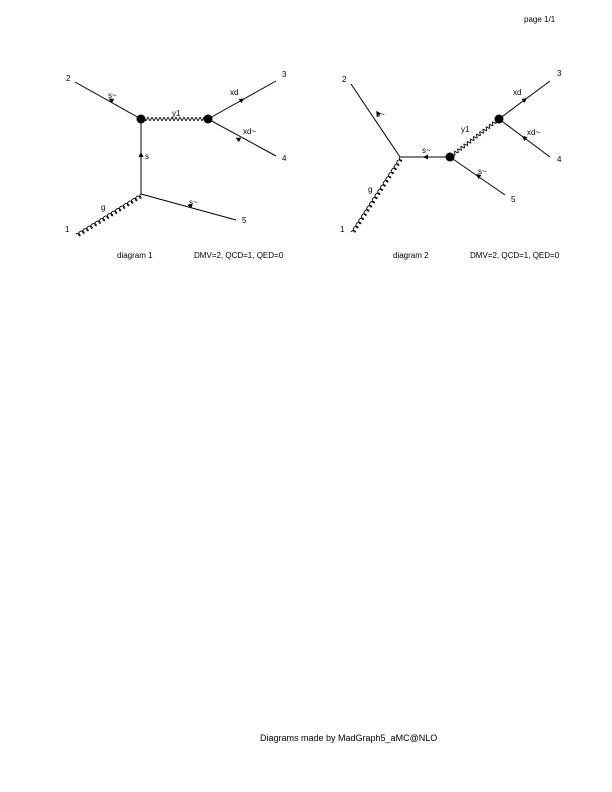  Describe the element at coordinates (108, 215) in the screenshot. I see `d1-gluon` at that location.